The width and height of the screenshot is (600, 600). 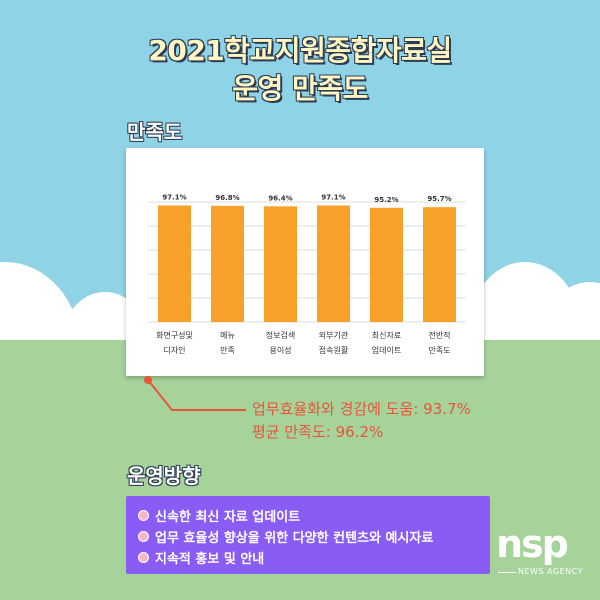 What do you see at coordinates (386, 335) in the screenshot?
I see `x-tick-label: 최신자료` at bounding box center [386, 335].